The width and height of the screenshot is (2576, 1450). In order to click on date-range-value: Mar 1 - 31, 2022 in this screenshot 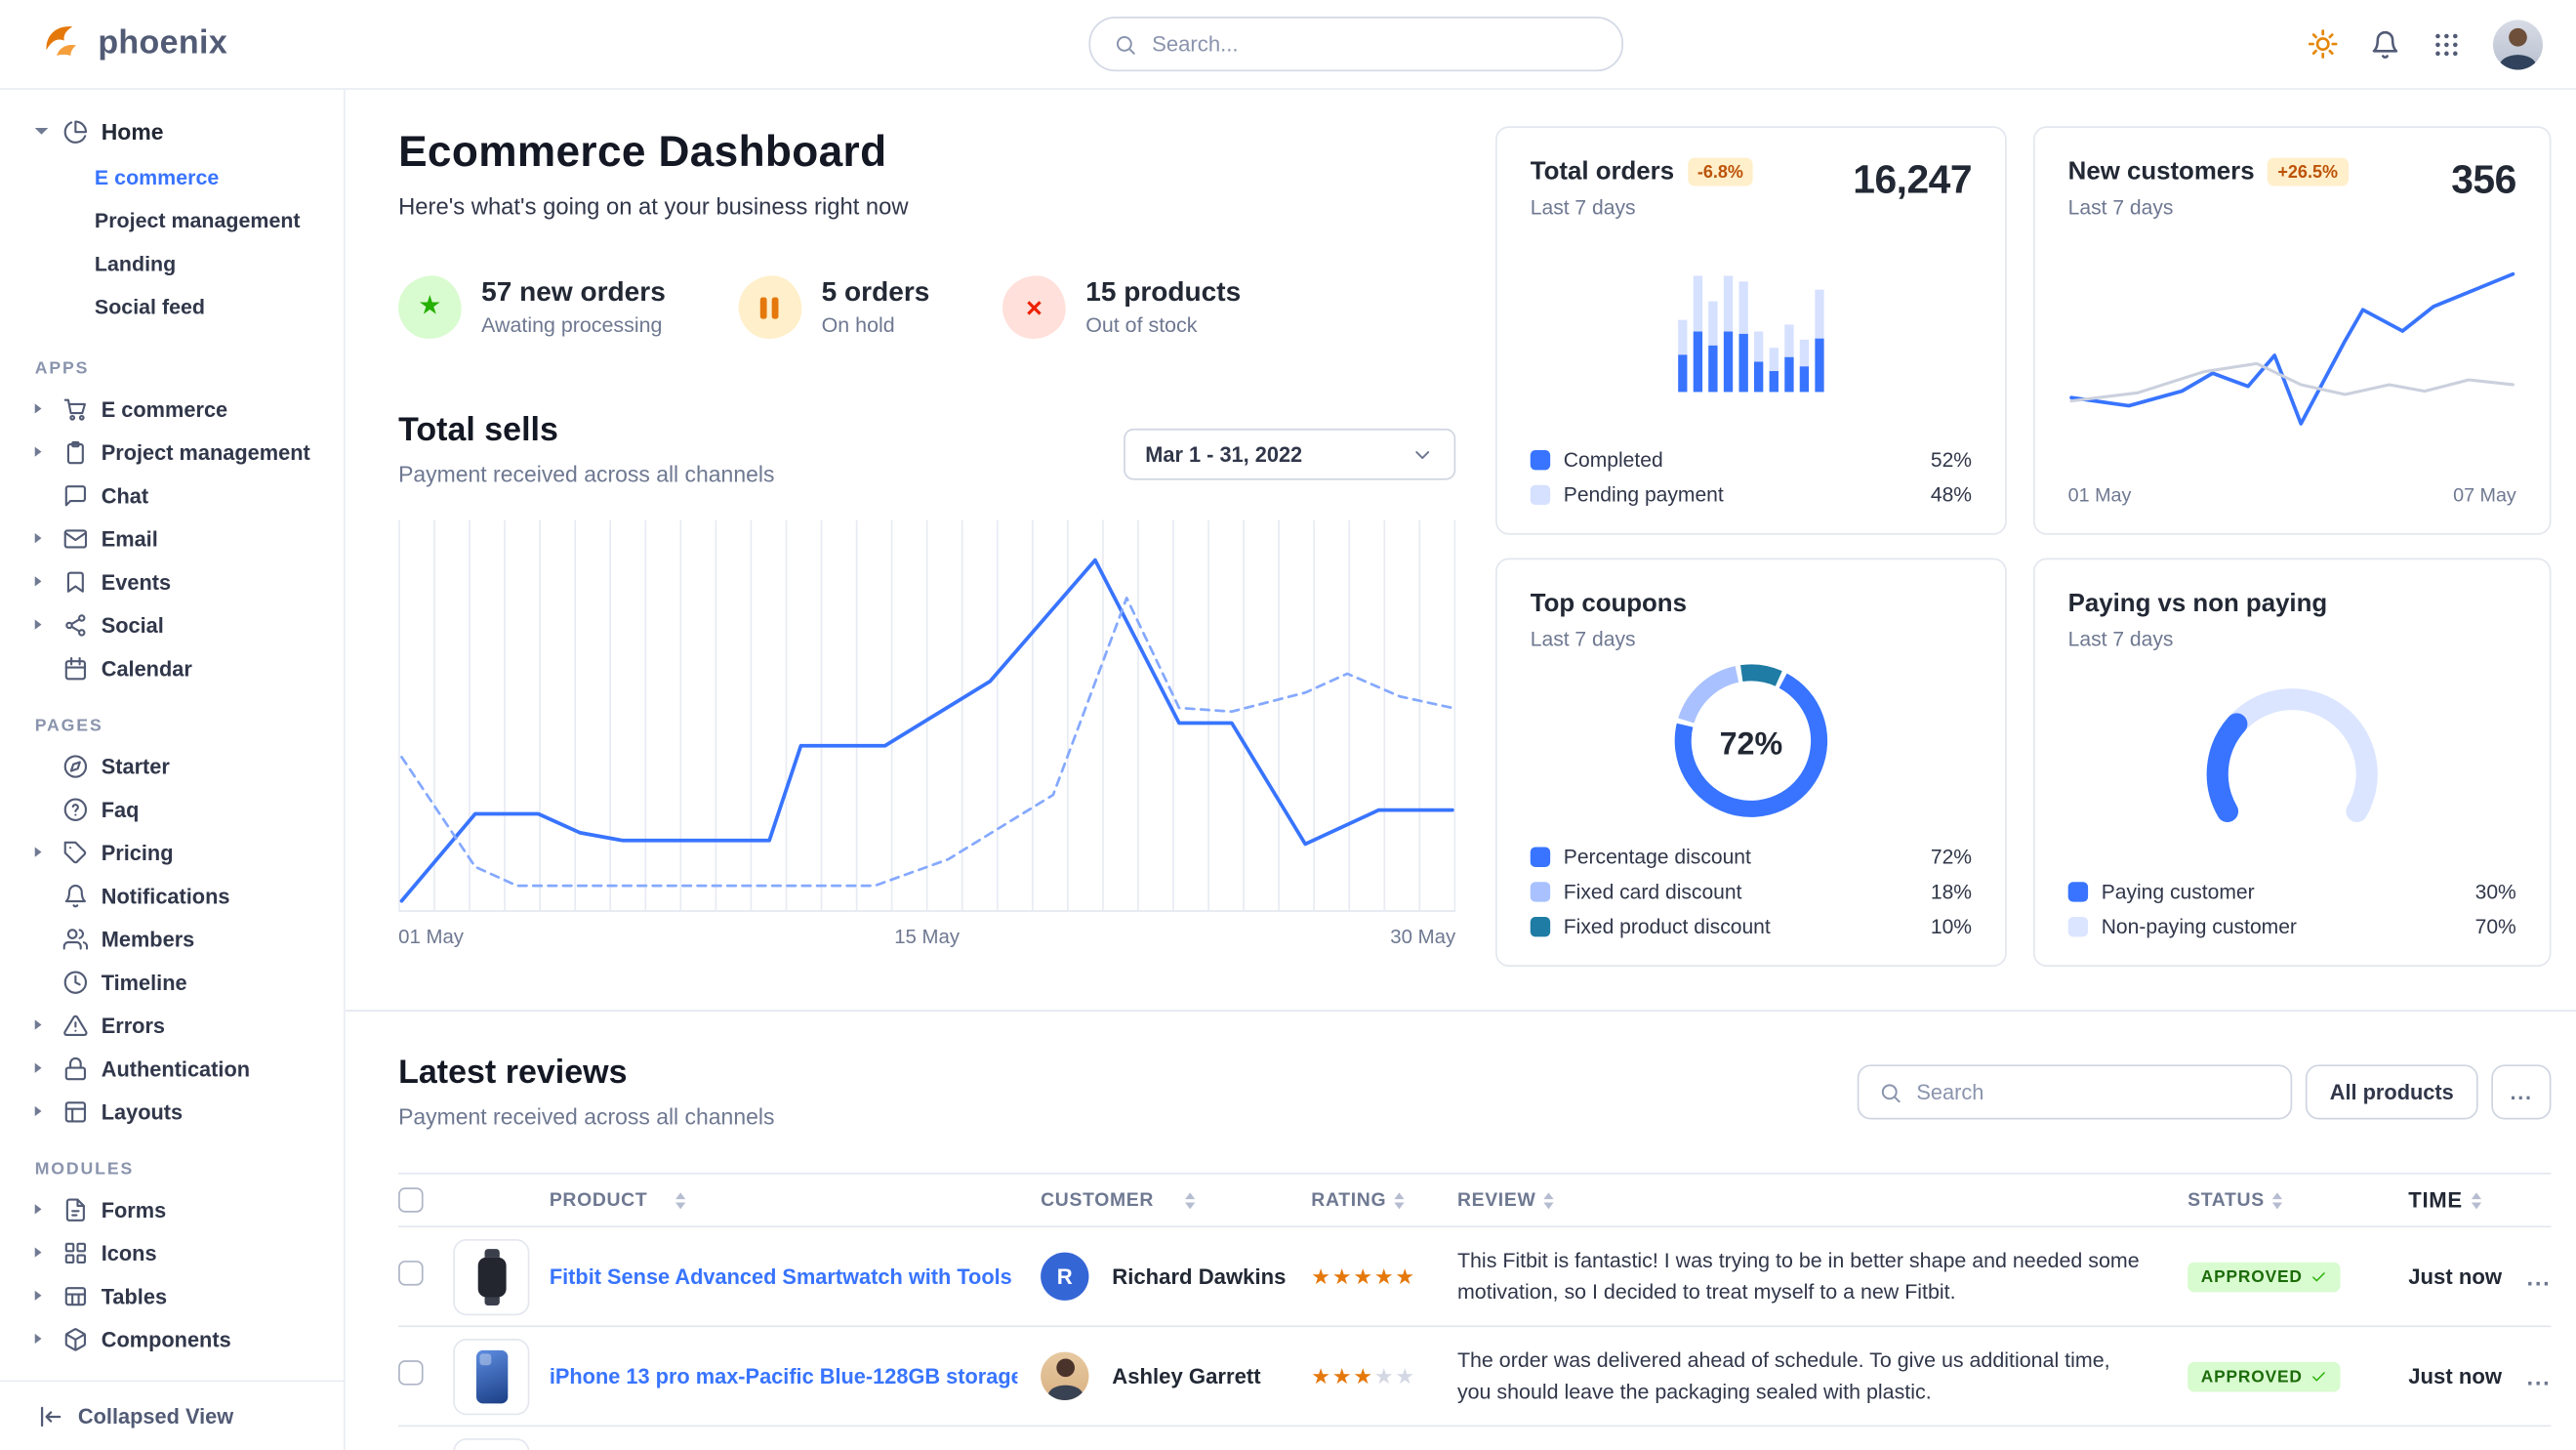, I will do `click(1224, 454)`.